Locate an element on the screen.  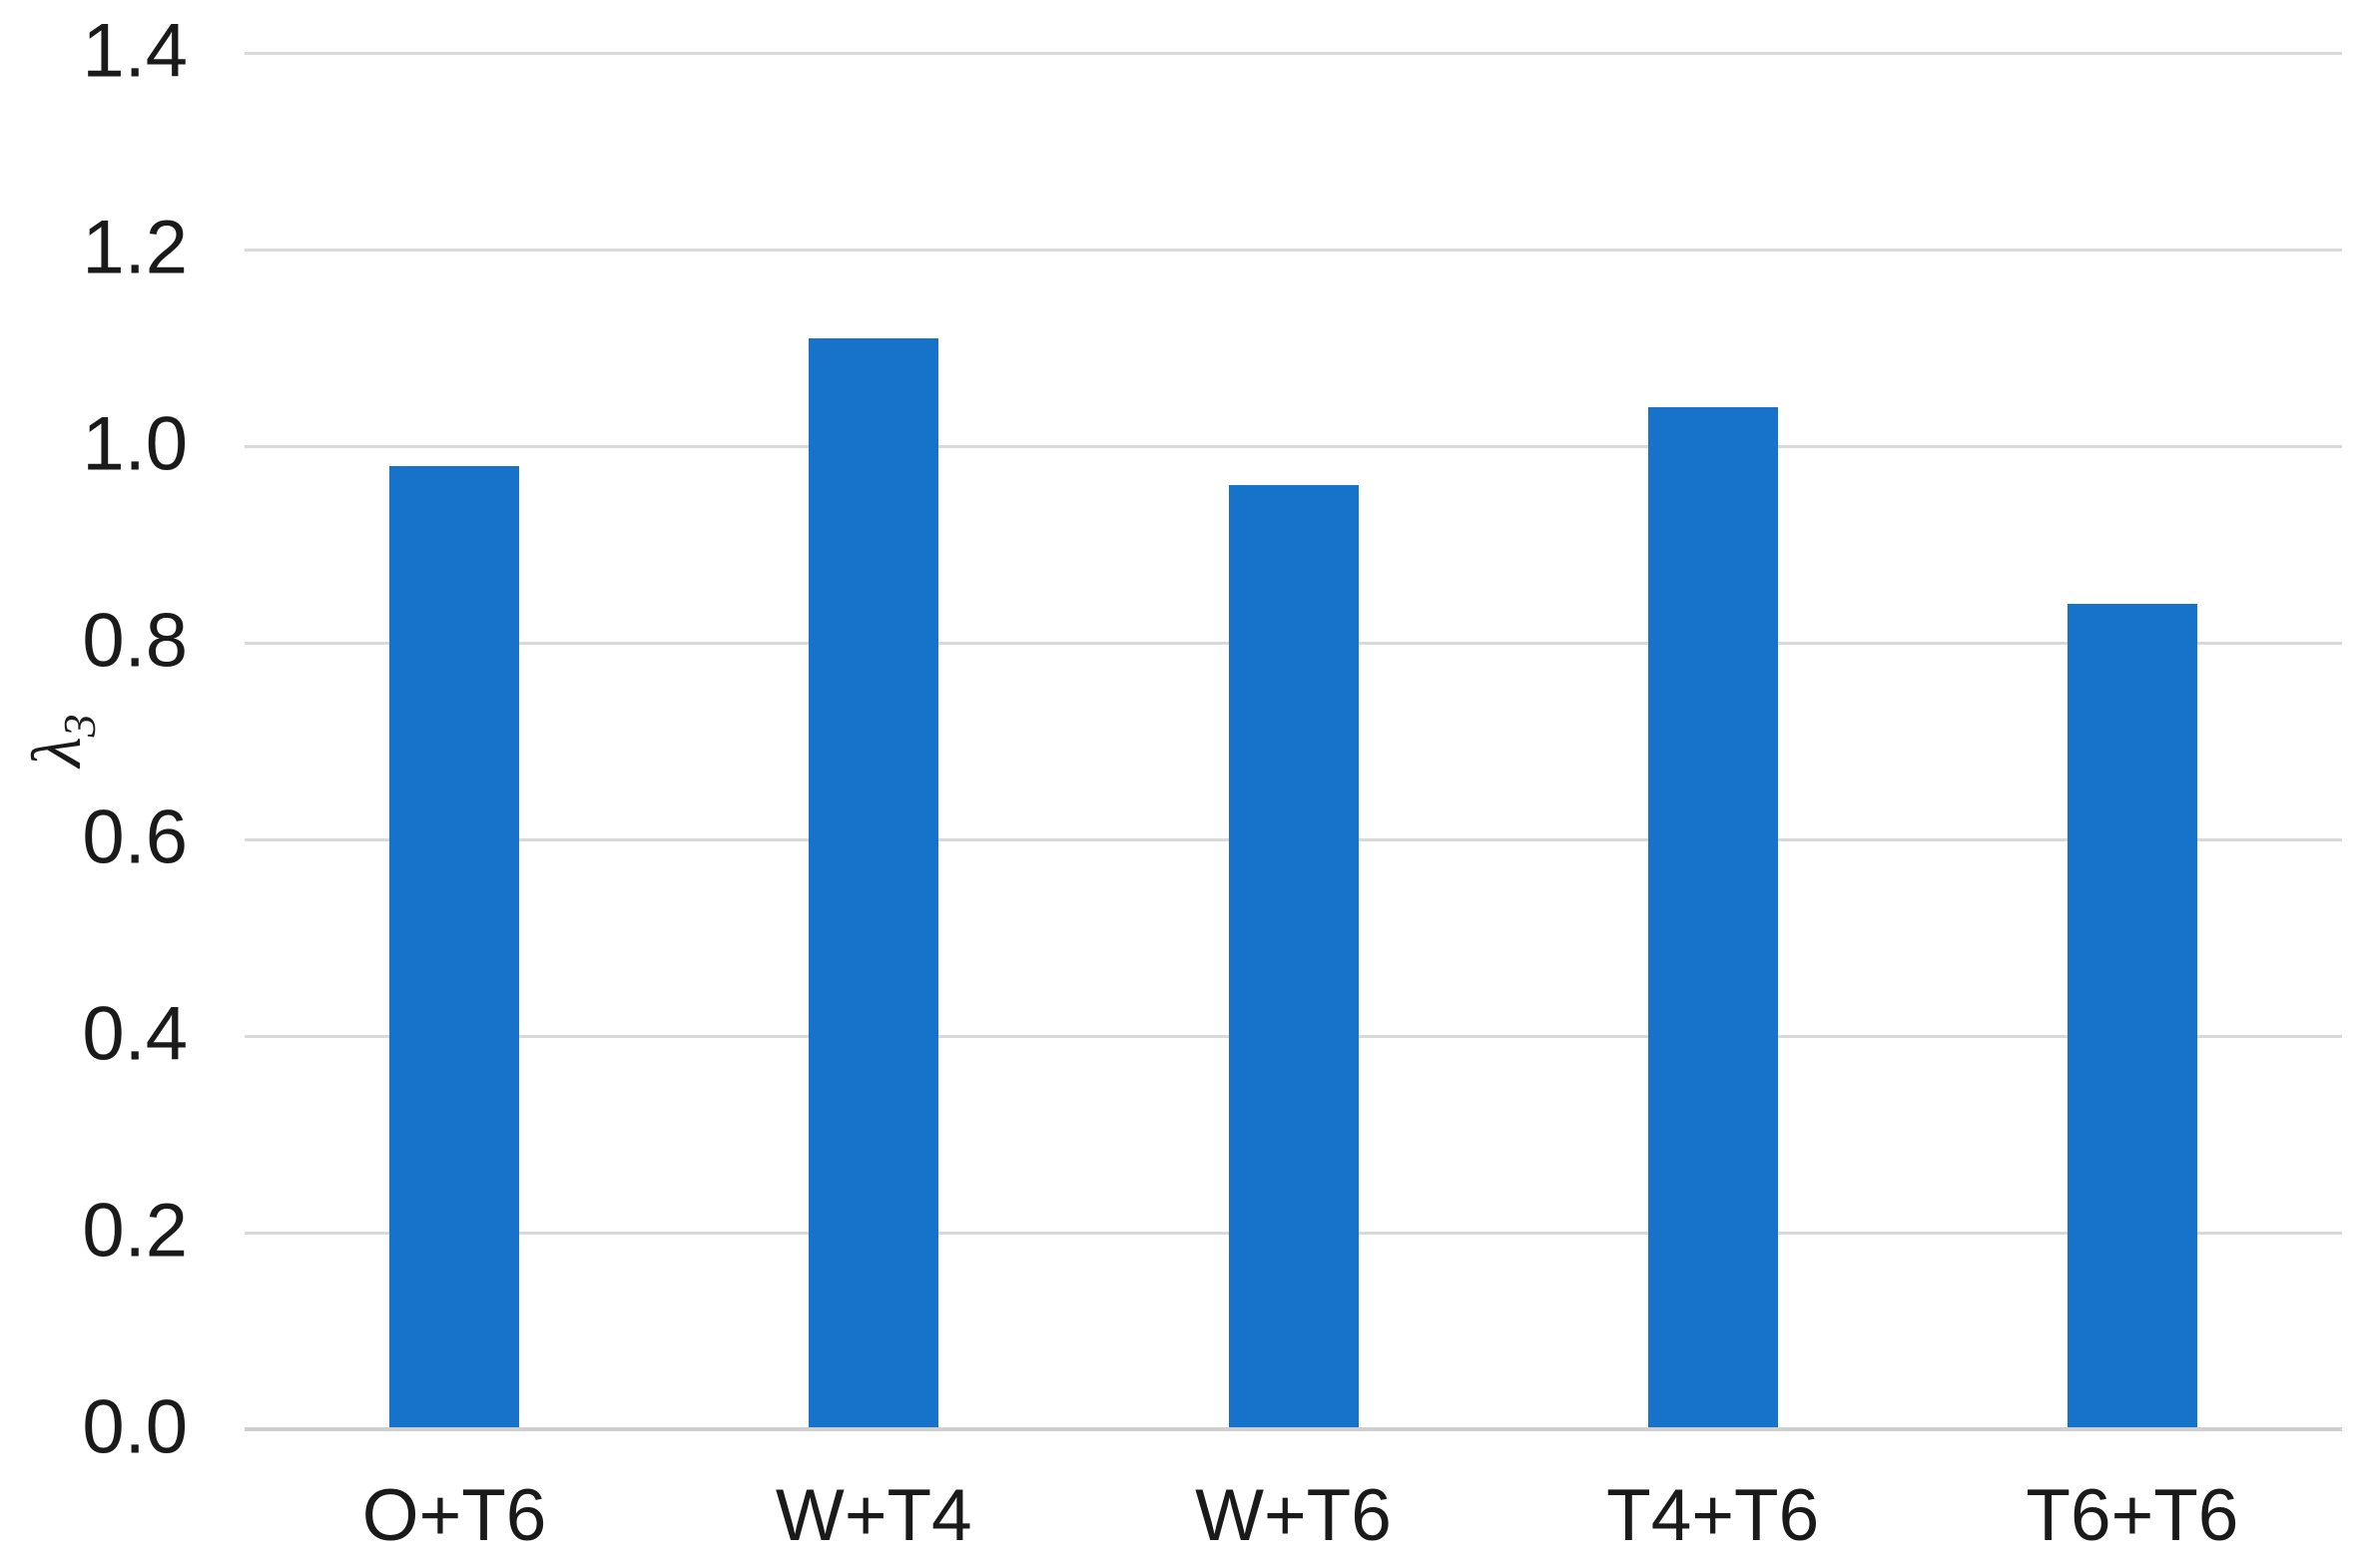
y-tick-label: 0.8 is located at coordinates (135, 641).